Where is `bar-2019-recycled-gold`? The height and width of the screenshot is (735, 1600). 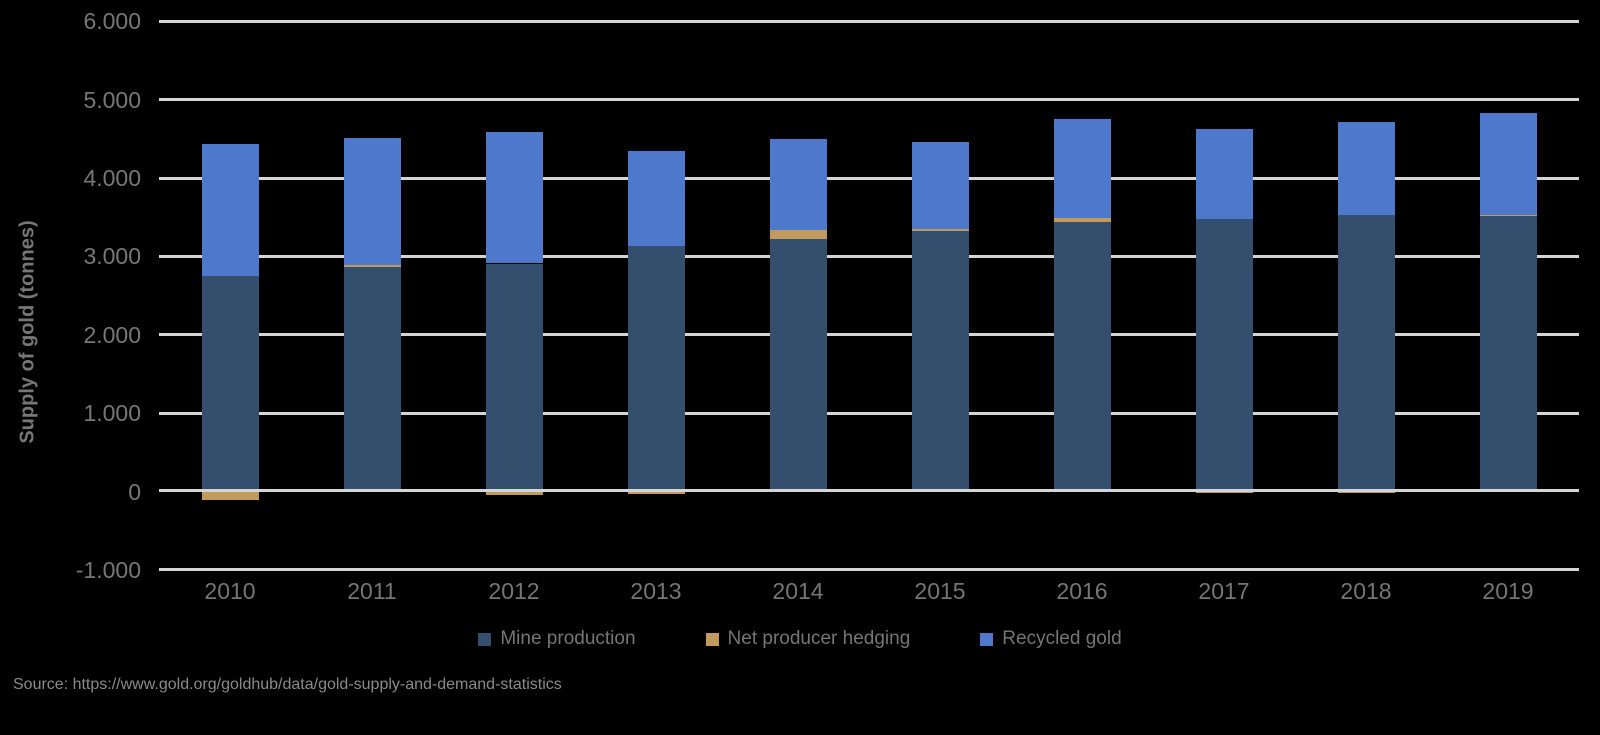 bar-2019-recycled-gold is located at coordinates (1508, 164).